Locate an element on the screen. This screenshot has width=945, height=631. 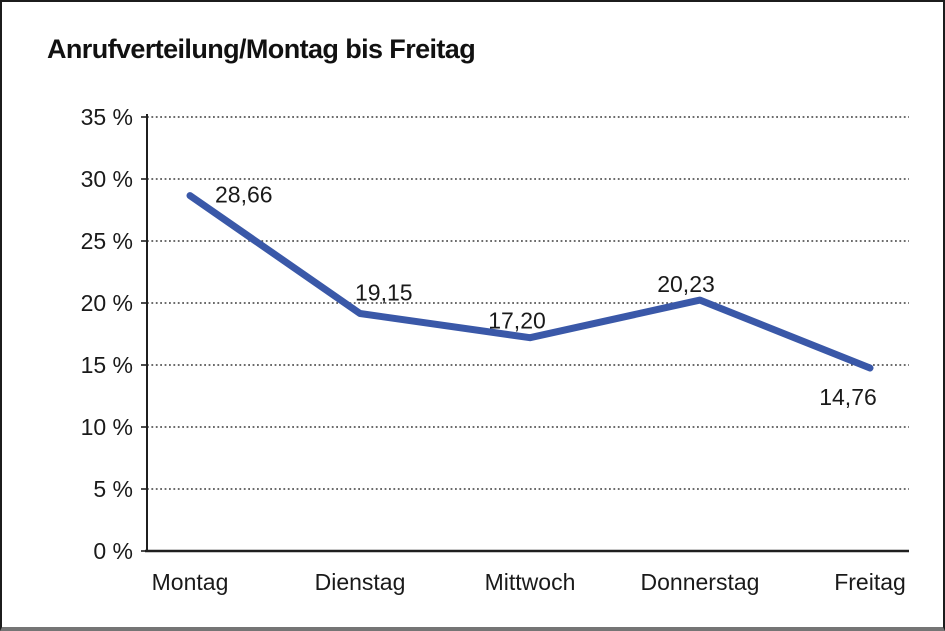
y-tick-label: 25 % is located at coordinates (107, 241).